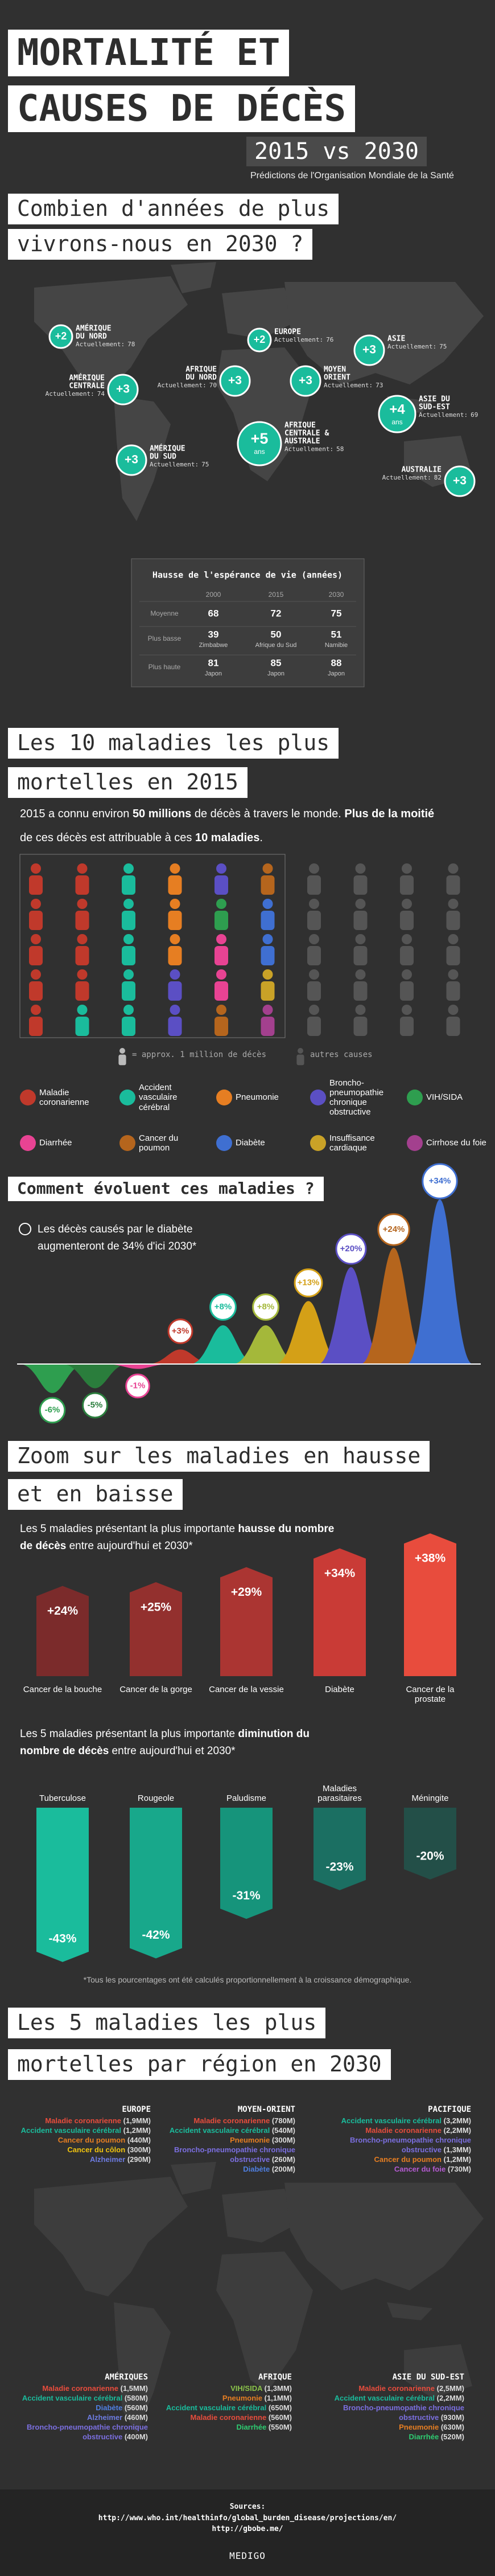  I want to click on region-item: Maladie coronarienne (780M), so click(224, 2121).